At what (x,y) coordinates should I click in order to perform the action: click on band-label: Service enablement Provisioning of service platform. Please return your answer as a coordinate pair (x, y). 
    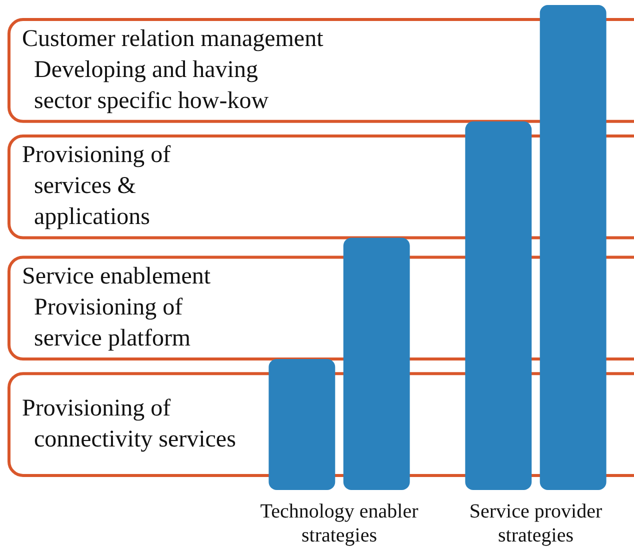
    Looking at the image, I should click on (116, 307).